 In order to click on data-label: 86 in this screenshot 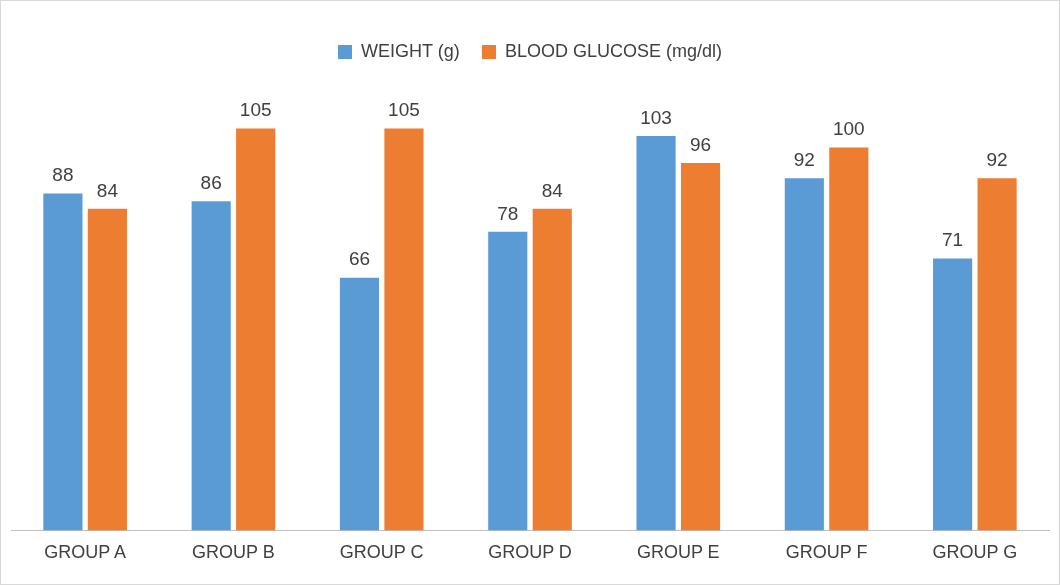, I will do `click(211, 182)`.